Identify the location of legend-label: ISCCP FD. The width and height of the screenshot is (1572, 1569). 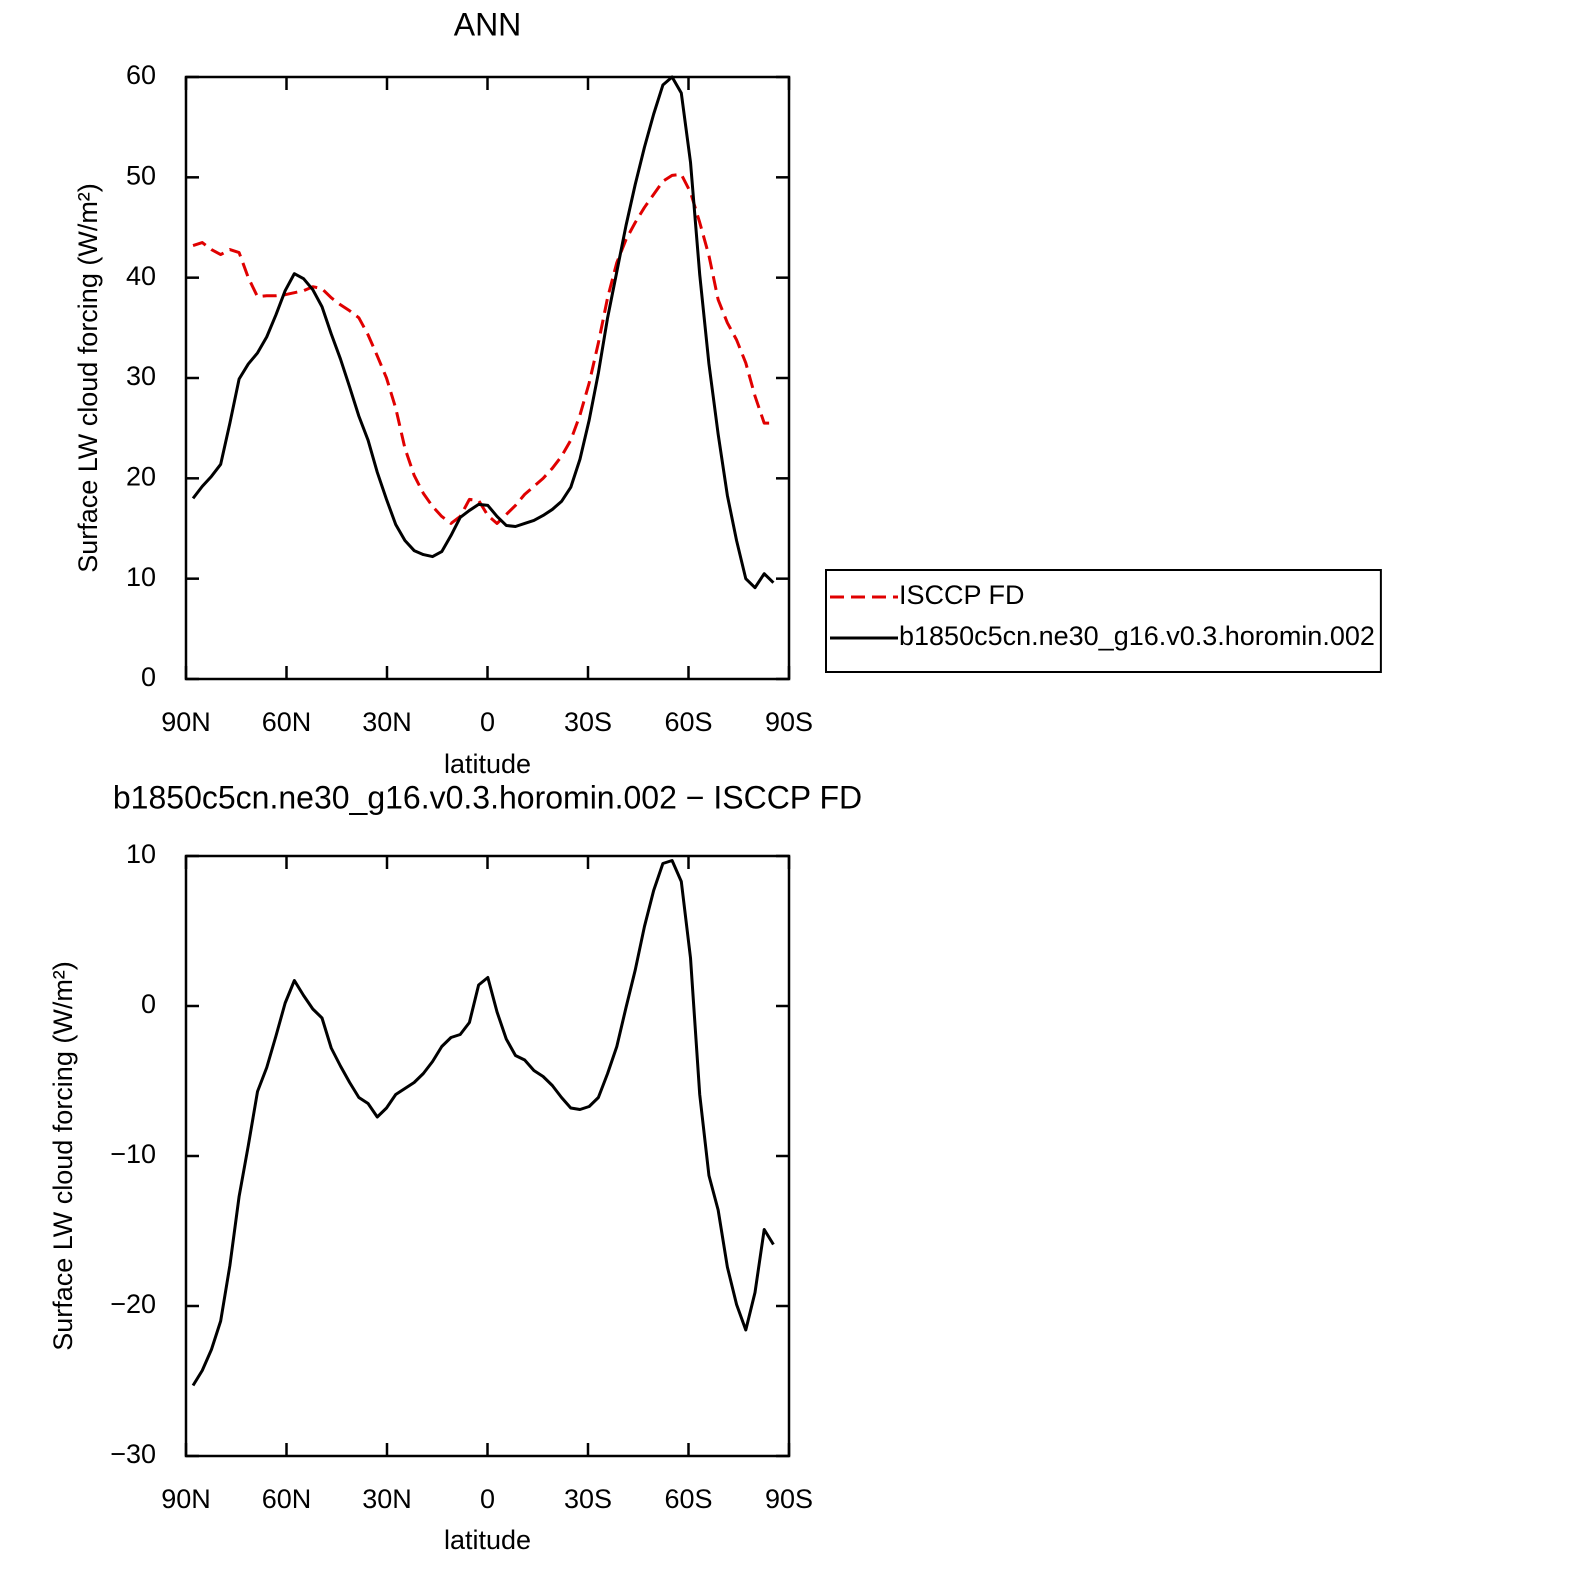
(962, 595).